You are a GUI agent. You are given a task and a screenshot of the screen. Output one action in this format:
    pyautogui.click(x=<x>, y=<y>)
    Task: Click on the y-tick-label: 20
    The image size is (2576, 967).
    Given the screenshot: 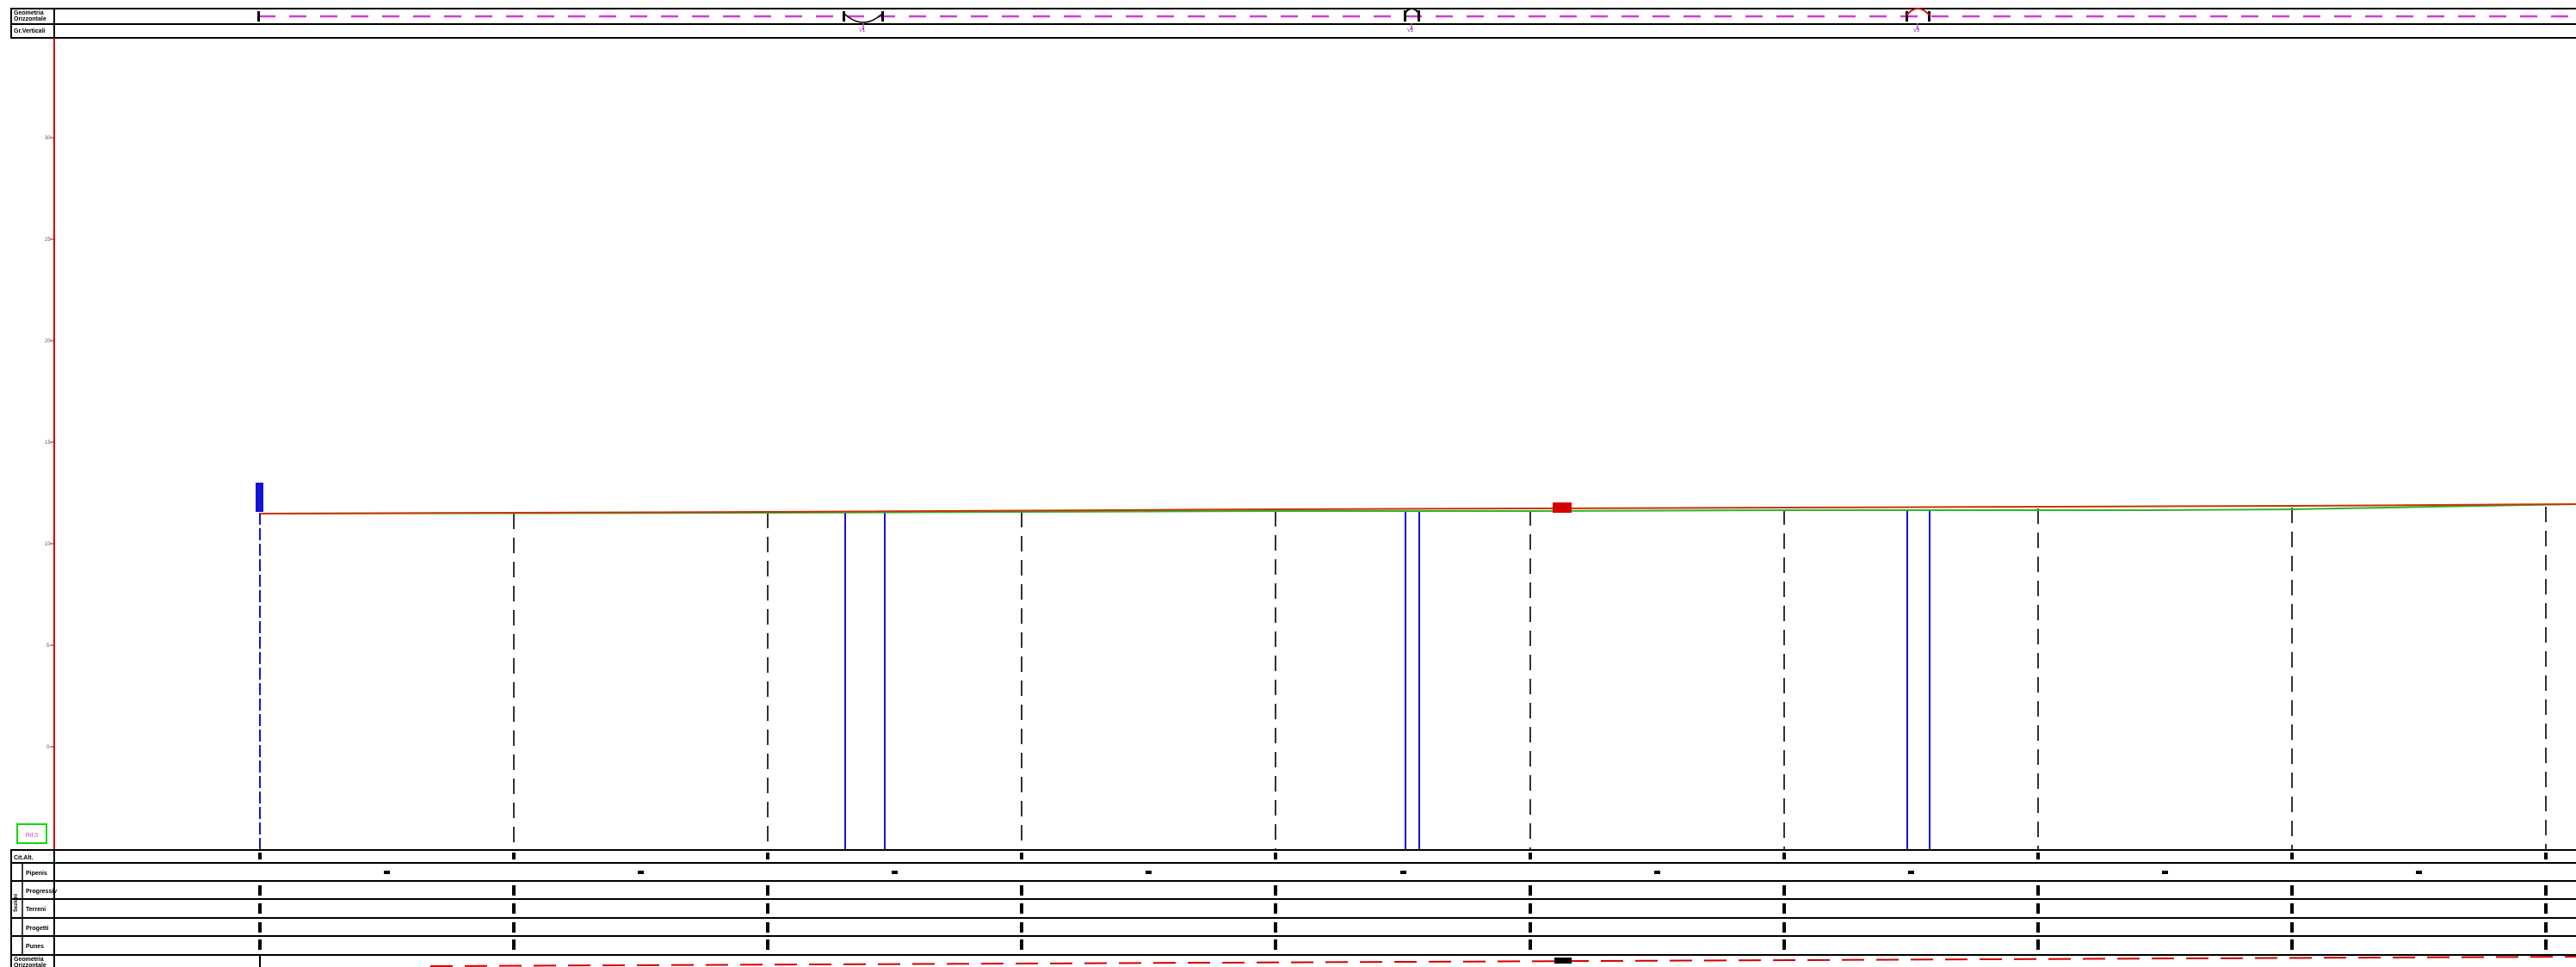 What is the action you would take?
    pyautogui.click(x=48, y=341)
    